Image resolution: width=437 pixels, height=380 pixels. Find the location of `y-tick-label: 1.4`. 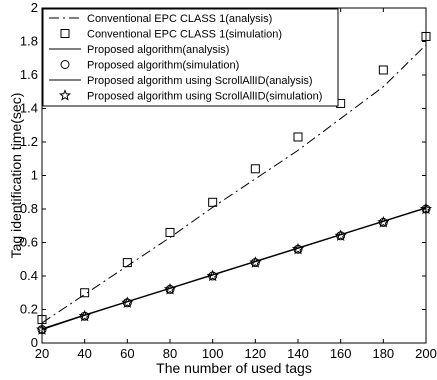

y-tick-label: 1.4 is located at coordinates (29, 108).